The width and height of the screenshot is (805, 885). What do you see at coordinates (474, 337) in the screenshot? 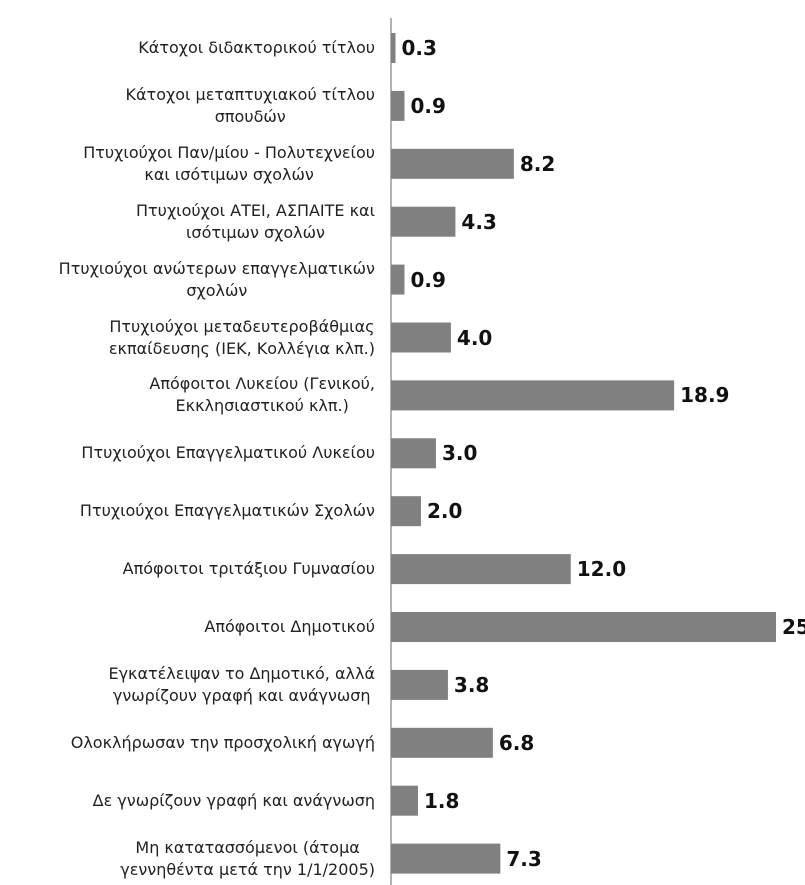
I see `value-label: 4.0` at bounding box center [474, 337].